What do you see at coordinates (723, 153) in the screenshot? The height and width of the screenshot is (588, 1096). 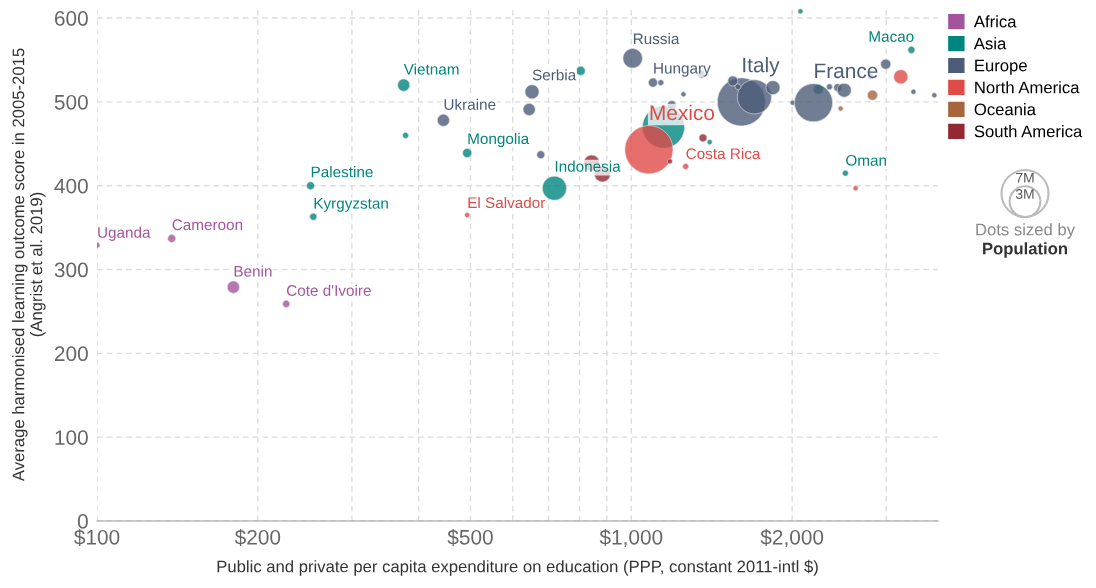 I see `annotation: Costa Rica` at bounding box center [723, 153].